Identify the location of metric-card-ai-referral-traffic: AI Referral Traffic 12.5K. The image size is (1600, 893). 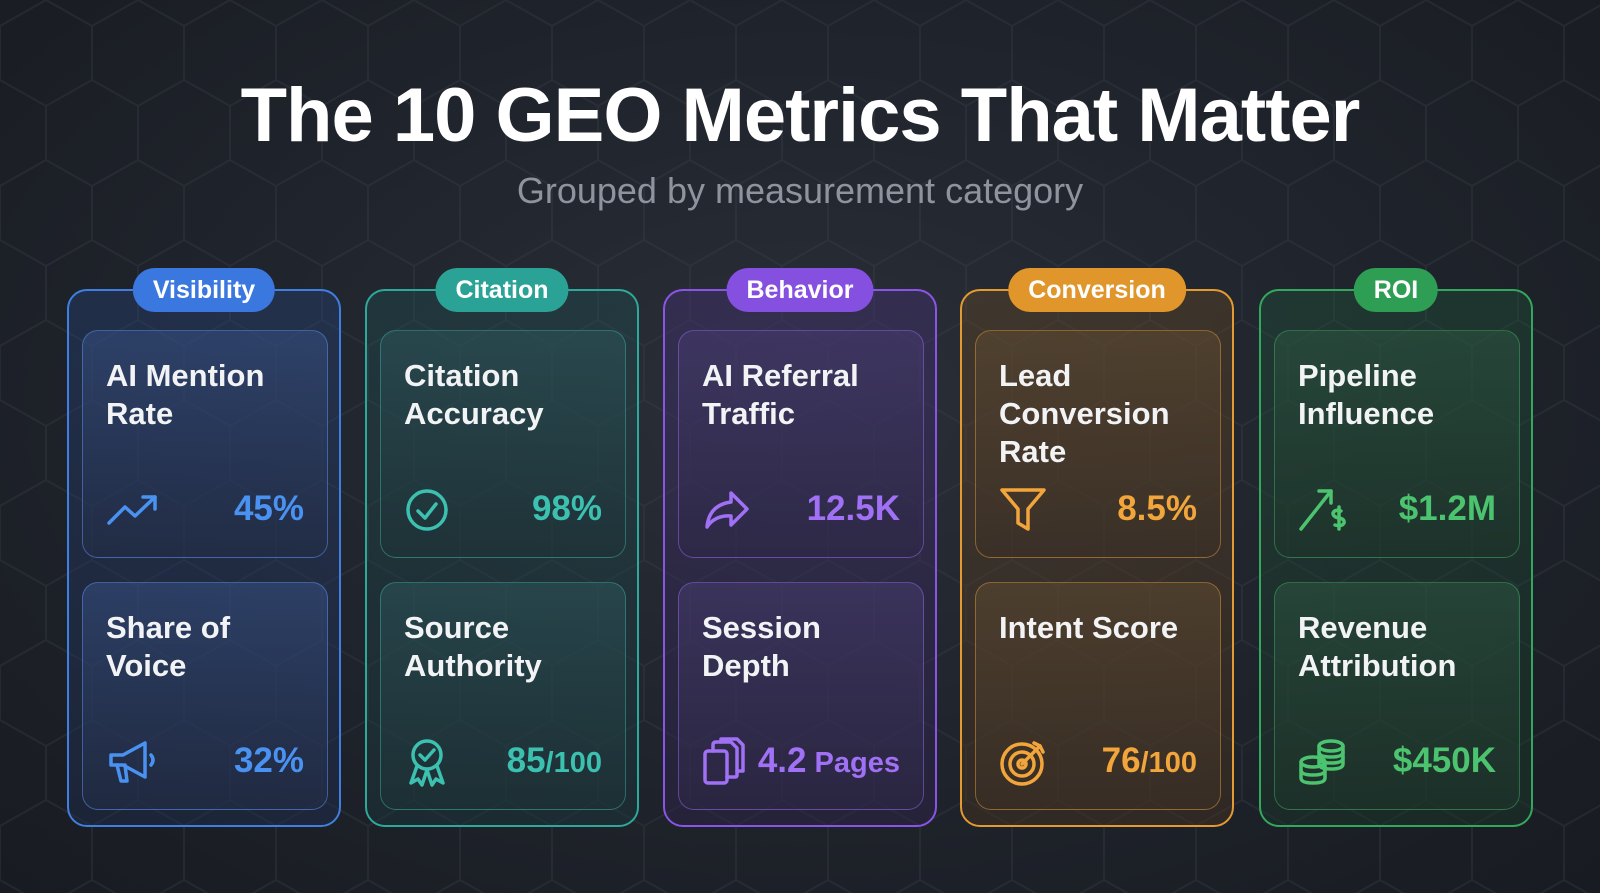
(801, 444).